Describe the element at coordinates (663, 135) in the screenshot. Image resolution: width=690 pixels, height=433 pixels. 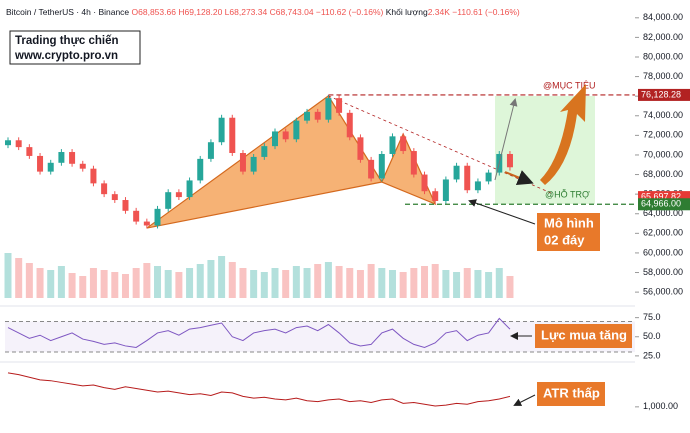
I see `y-tick-label: 72,000.00` at that location.